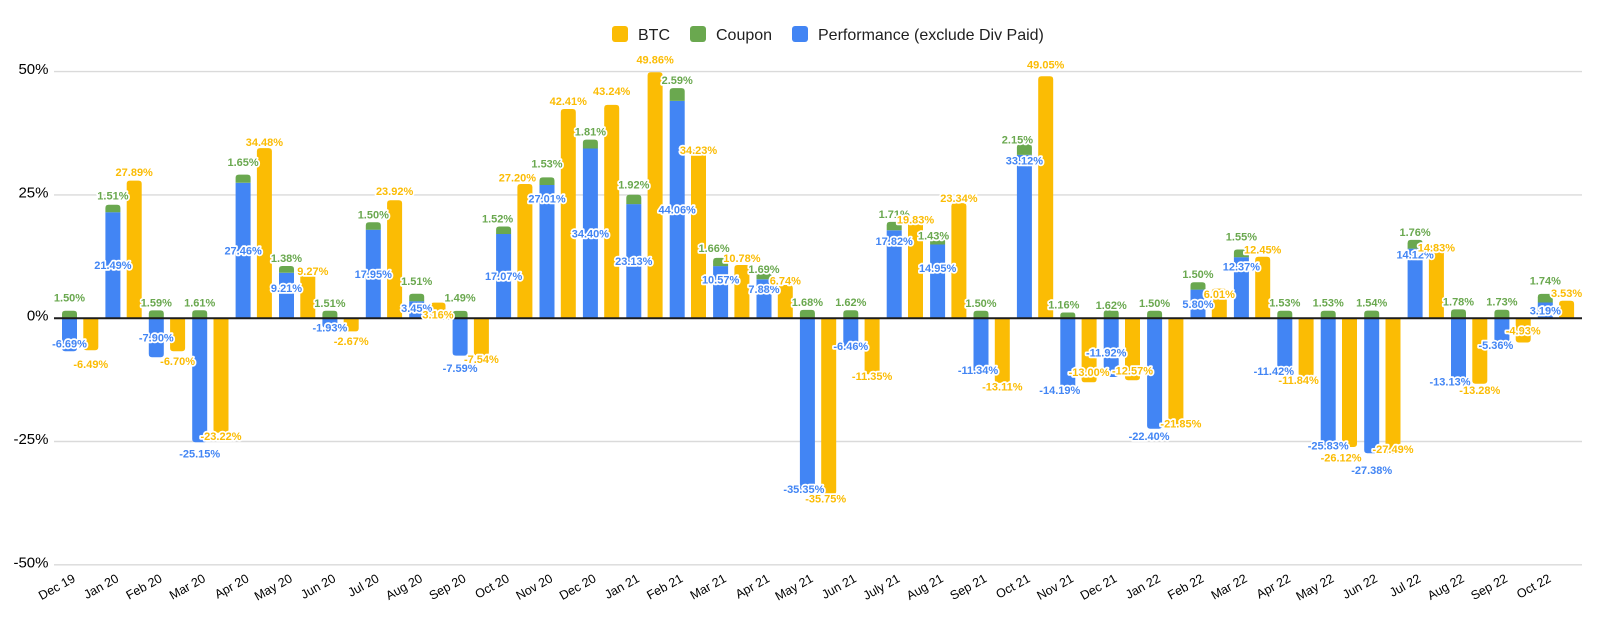 The height and width of the screenshot is (628, 1600). What do you see at coordinates (113, 266) in the screenshot?
I see `svg-text: 21.49%` at bounding box center [113, 266].